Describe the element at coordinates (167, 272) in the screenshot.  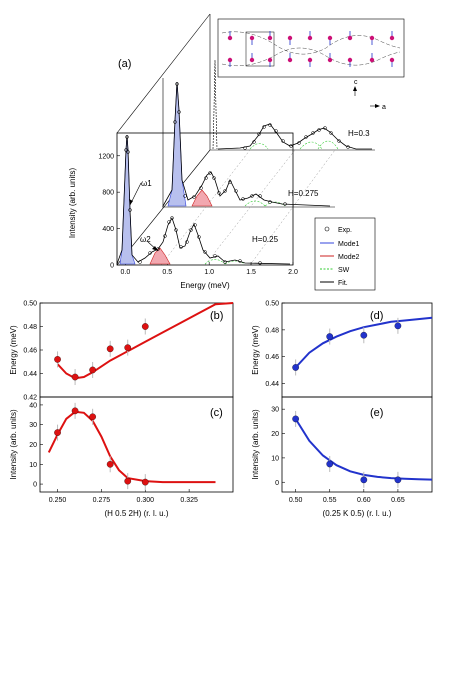
I see `x-tick-label: 0.5` at that location.